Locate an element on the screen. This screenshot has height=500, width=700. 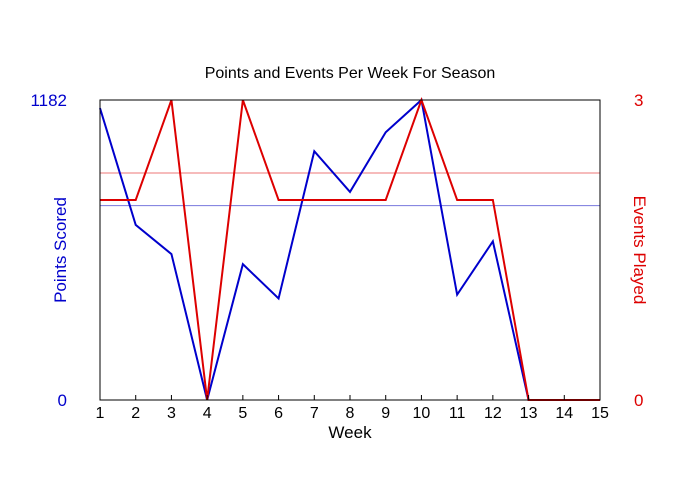
x-tick-label: 6 is located at coordinates (278, 413).